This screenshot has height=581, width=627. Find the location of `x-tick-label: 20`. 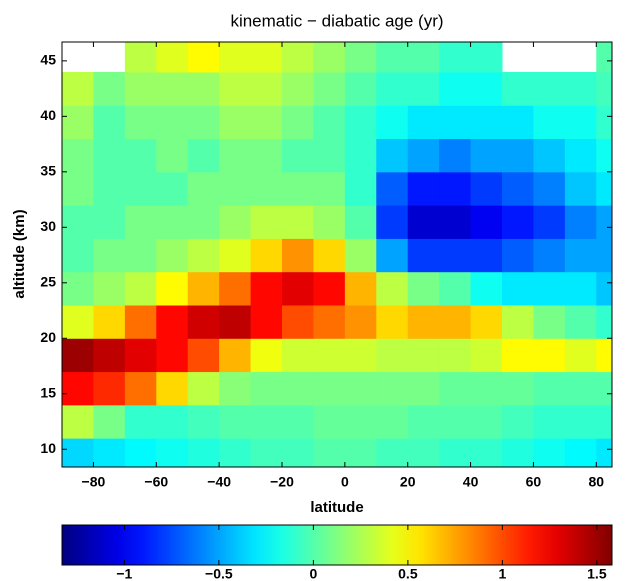

x-tick-label: 20 is located at coordinates (408, 482).